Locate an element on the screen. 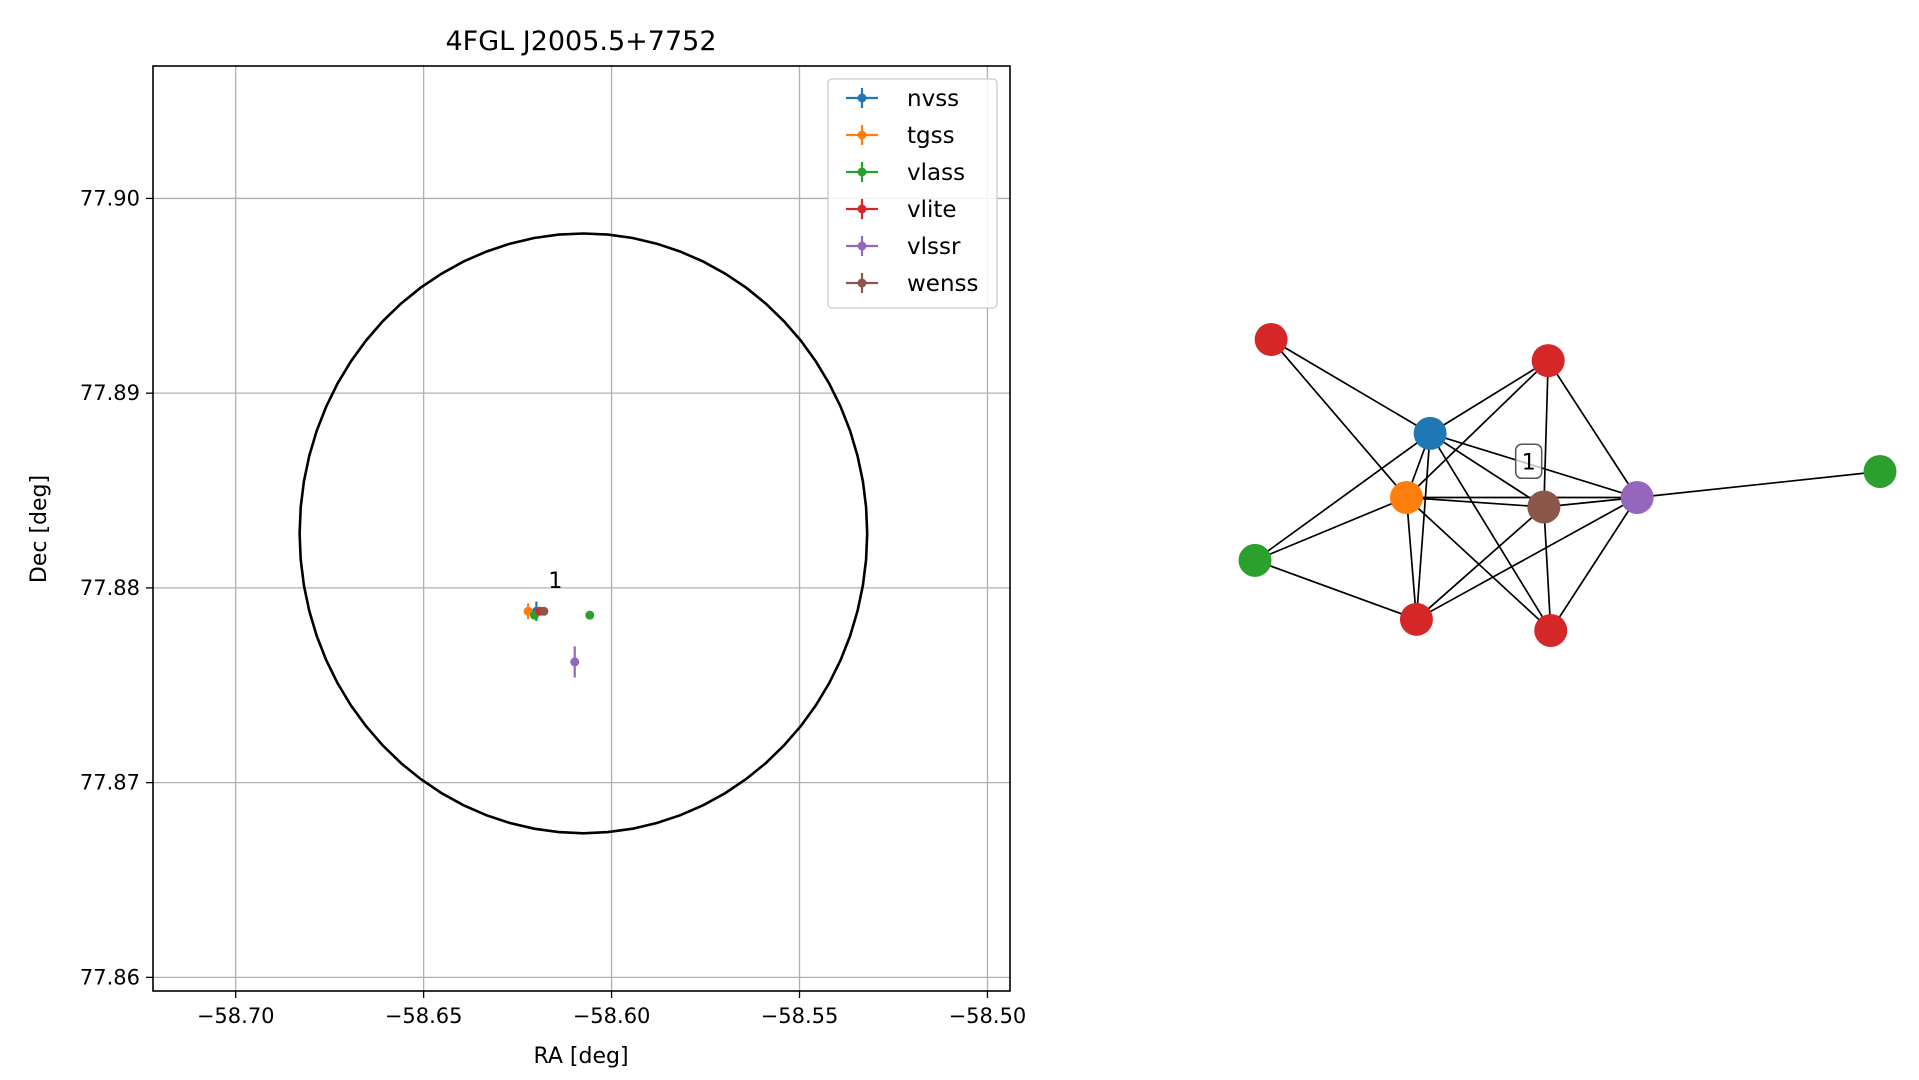 This screenshot has width=1919, height=1080. legend-entry-vlass: vlass is located at coordinates (905, 173).